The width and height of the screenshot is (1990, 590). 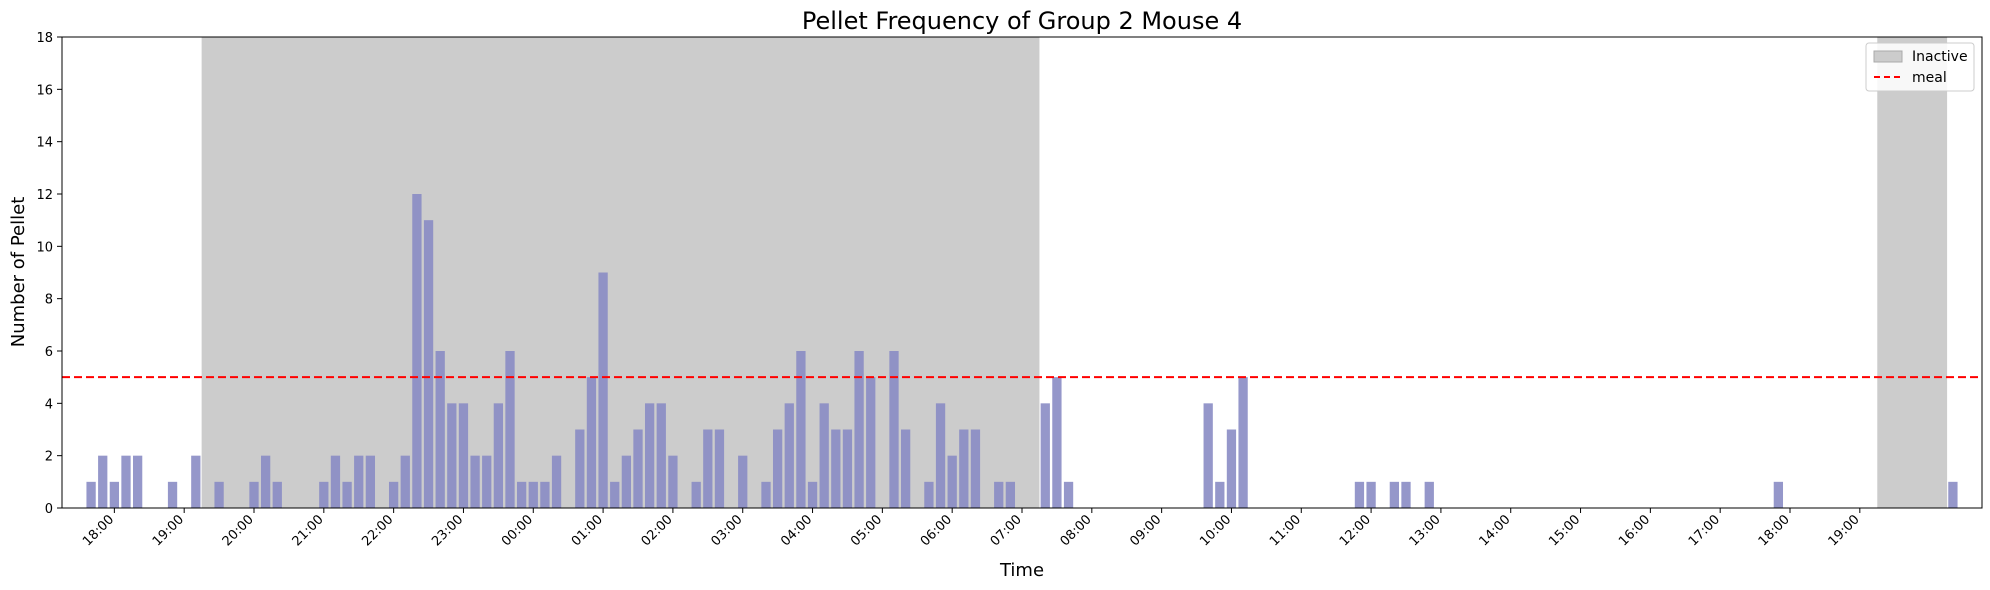 What do you see at coordinates (44, 143) in the screenshot?
I see `y-tick-label: 14` at bounding box center [44, 143].